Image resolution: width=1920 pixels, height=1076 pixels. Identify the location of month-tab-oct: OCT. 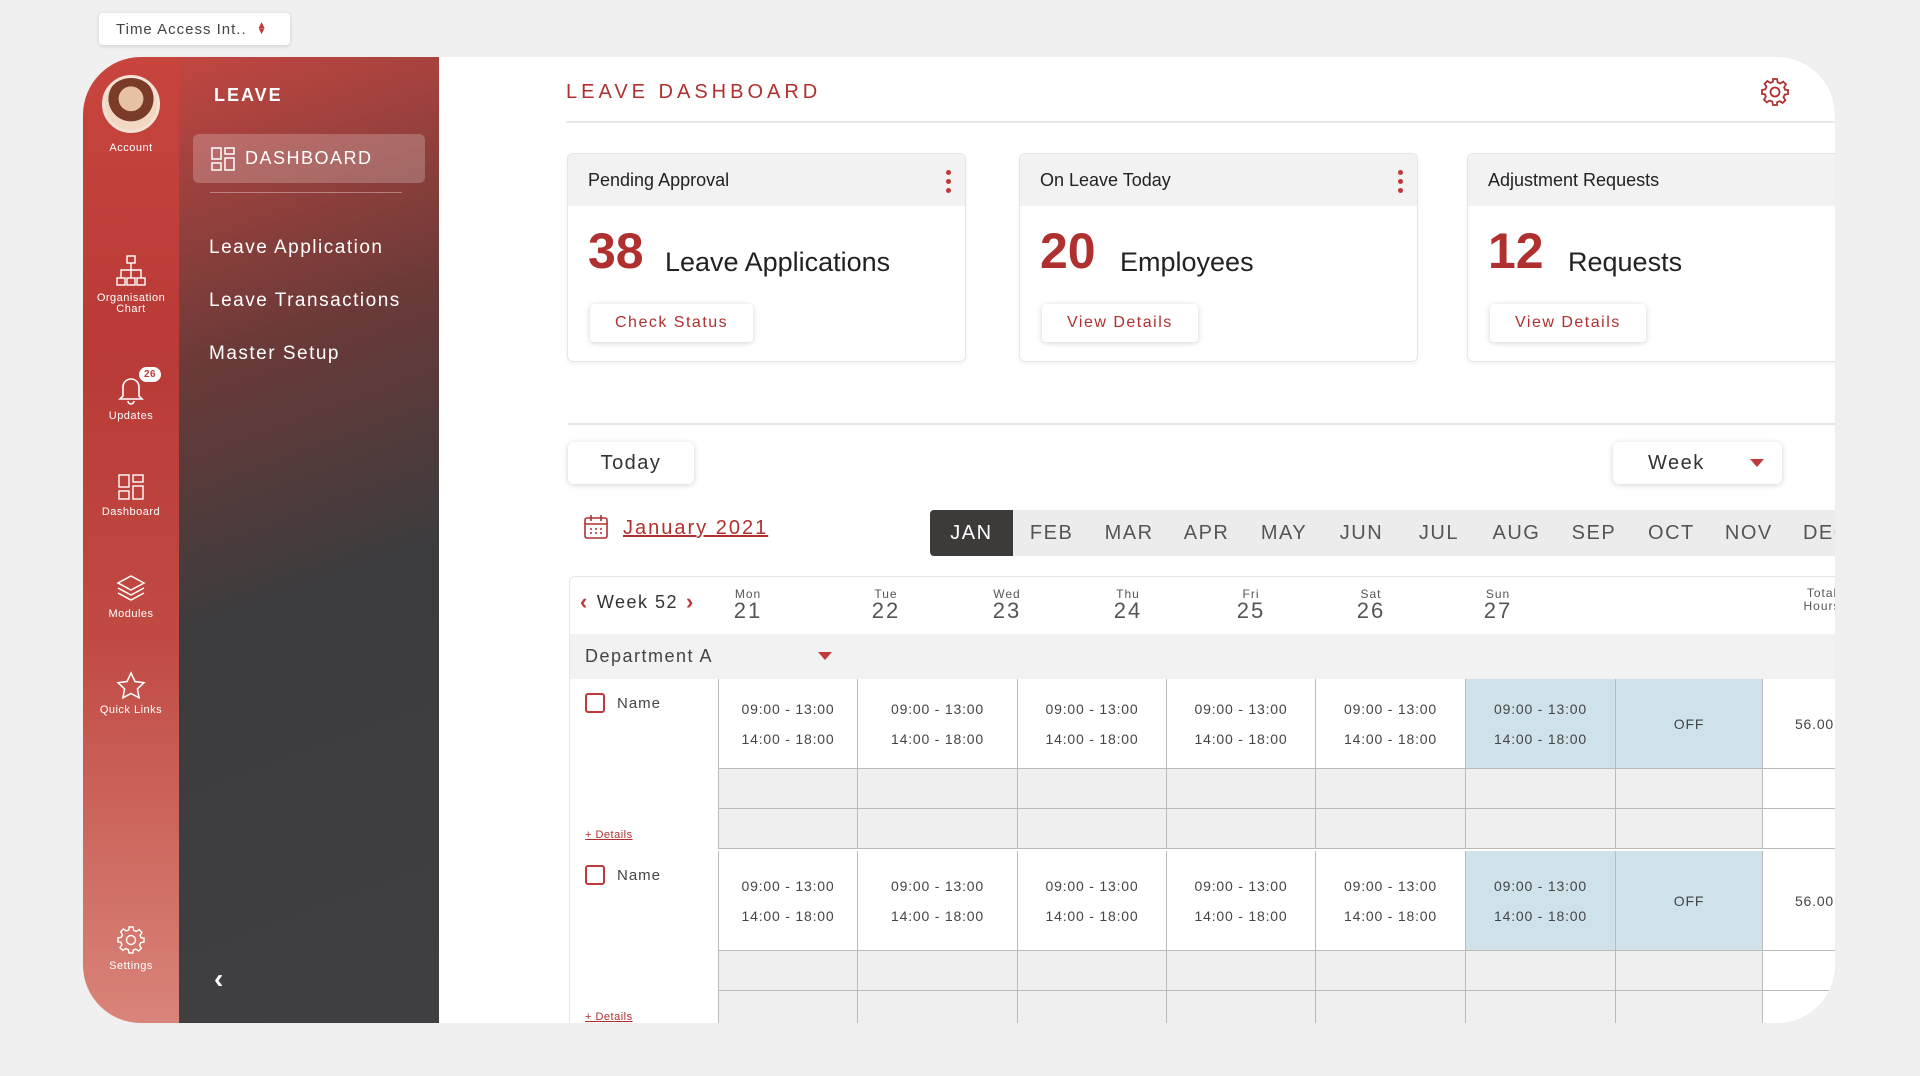
(1671, 532).